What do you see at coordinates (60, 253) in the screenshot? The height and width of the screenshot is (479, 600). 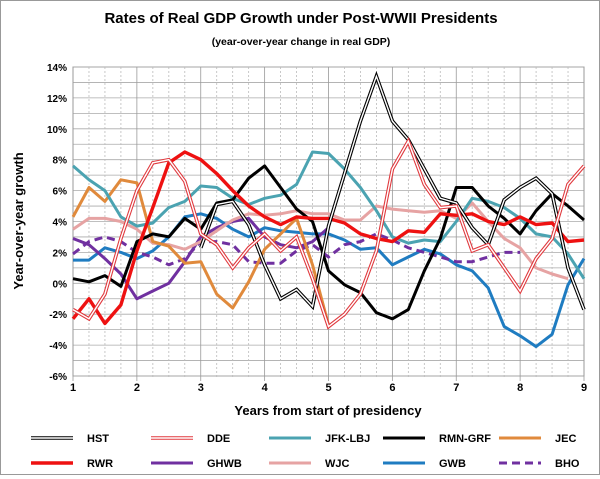 I see `y-tick-label: 2%` at bounding box center [60, 253].